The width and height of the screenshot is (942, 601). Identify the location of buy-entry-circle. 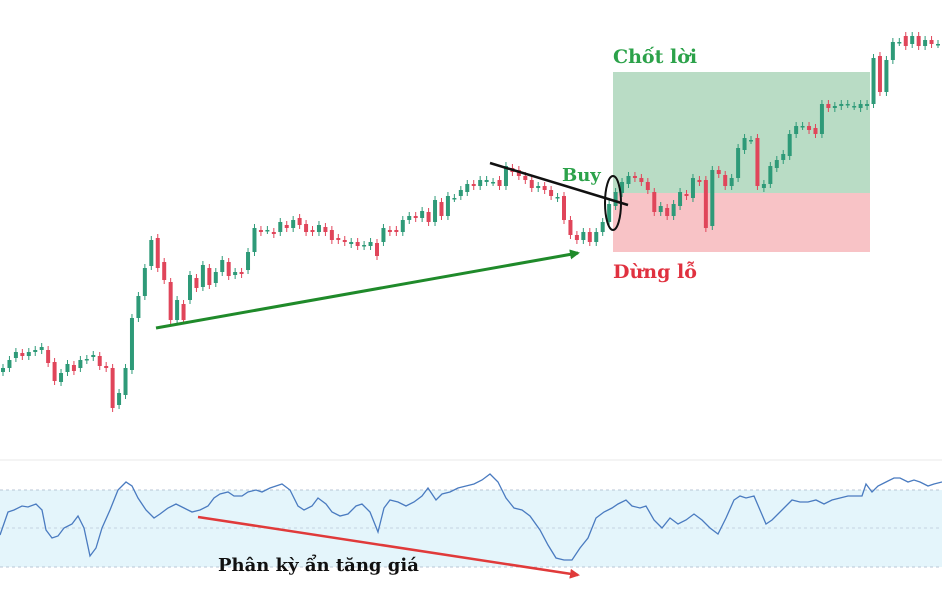
(613, 203).